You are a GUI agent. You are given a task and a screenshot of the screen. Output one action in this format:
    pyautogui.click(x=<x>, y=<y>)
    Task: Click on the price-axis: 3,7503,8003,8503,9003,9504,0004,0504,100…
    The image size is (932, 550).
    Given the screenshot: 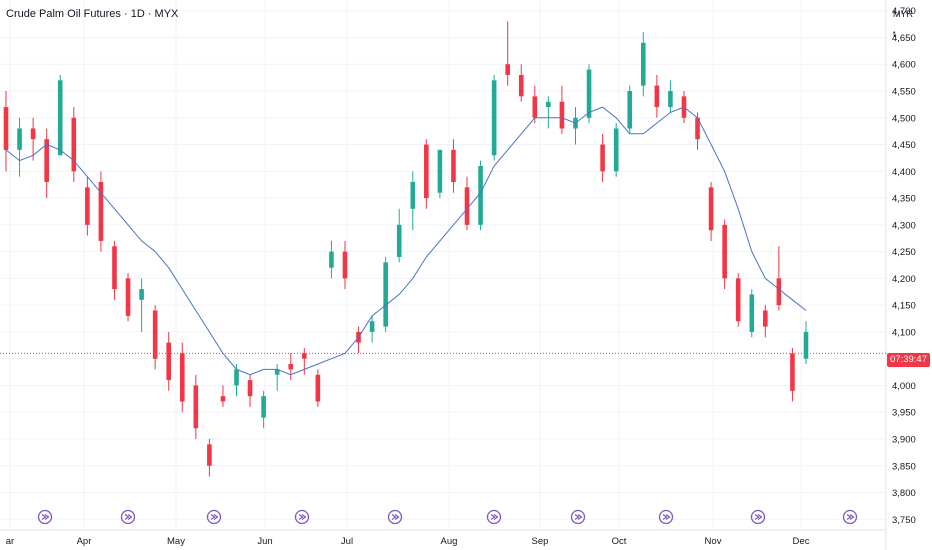 What is the action you would take?
    pyautogui.click(x=904, y=266)
    